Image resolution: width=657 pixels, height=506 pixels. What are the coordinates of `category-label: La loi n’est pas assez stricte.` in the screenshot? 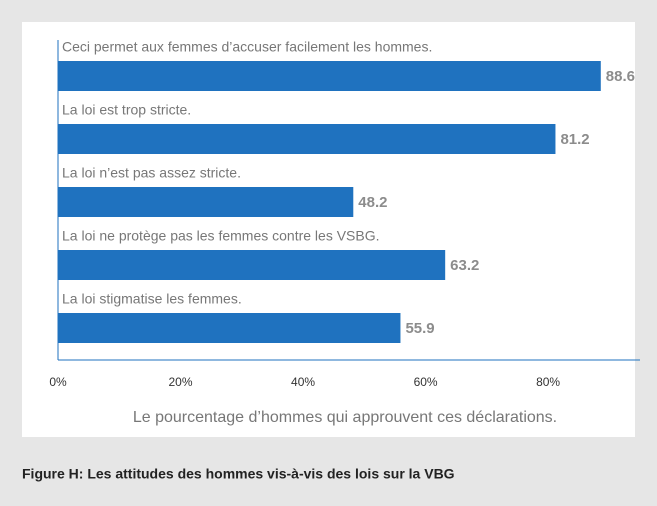 It's located at (151, 173).